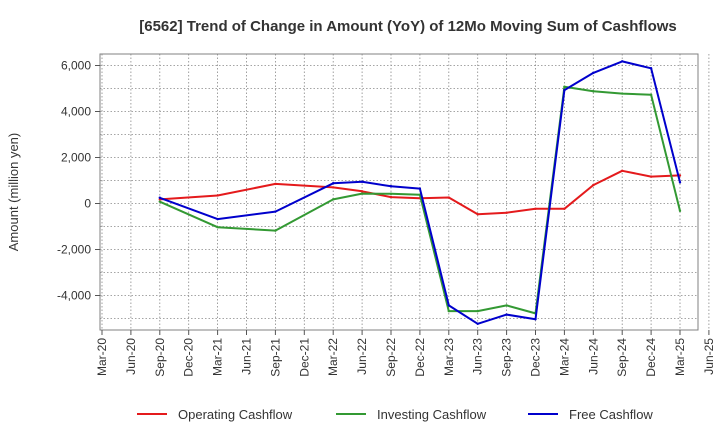 The image size is (720, 440). I want to click on x-tick-label: Dec-23, so click(536, 357).